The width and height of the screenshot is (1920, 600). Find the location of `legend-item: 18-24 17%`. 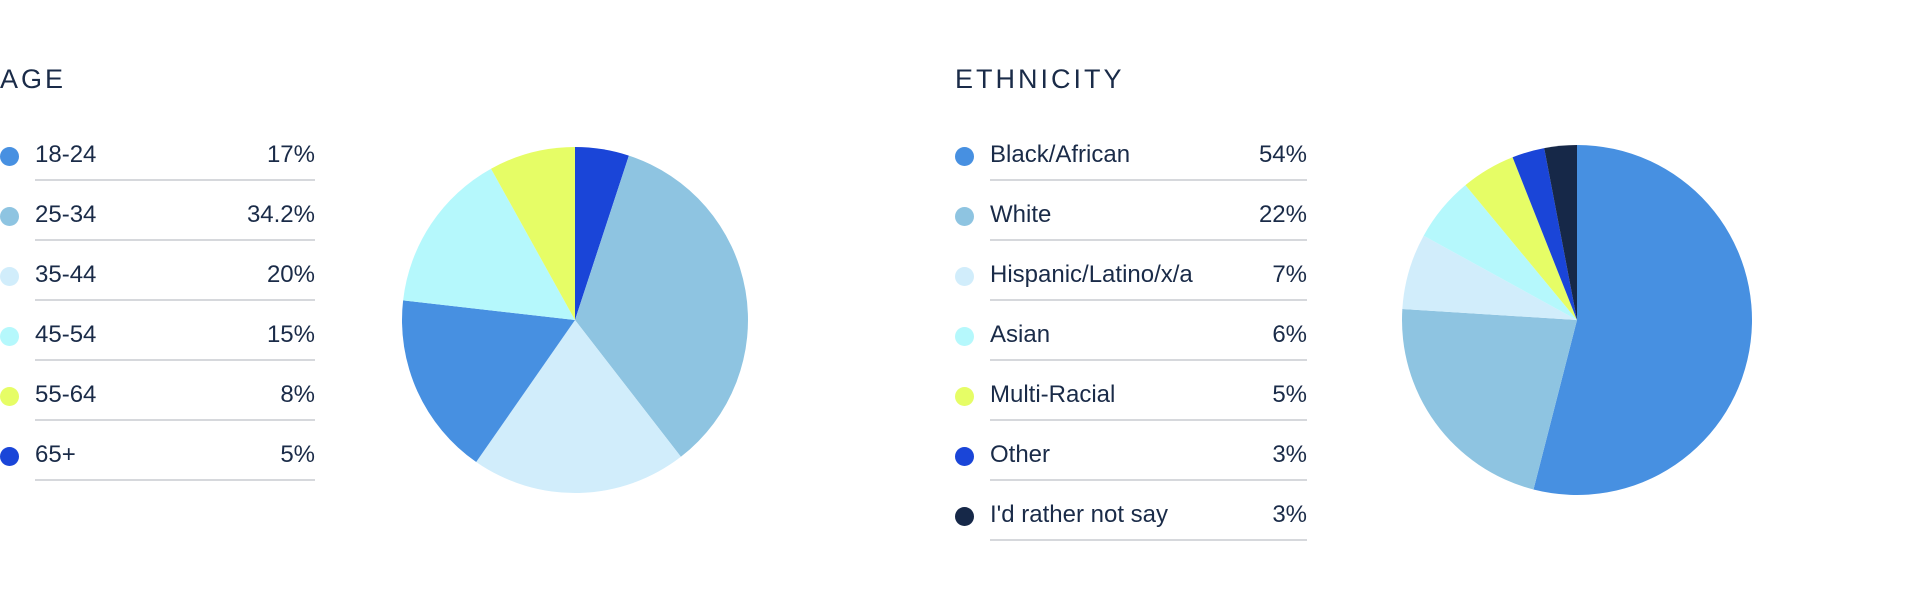

legend-item: 18-24 17% is located at coordinates (157, 165).